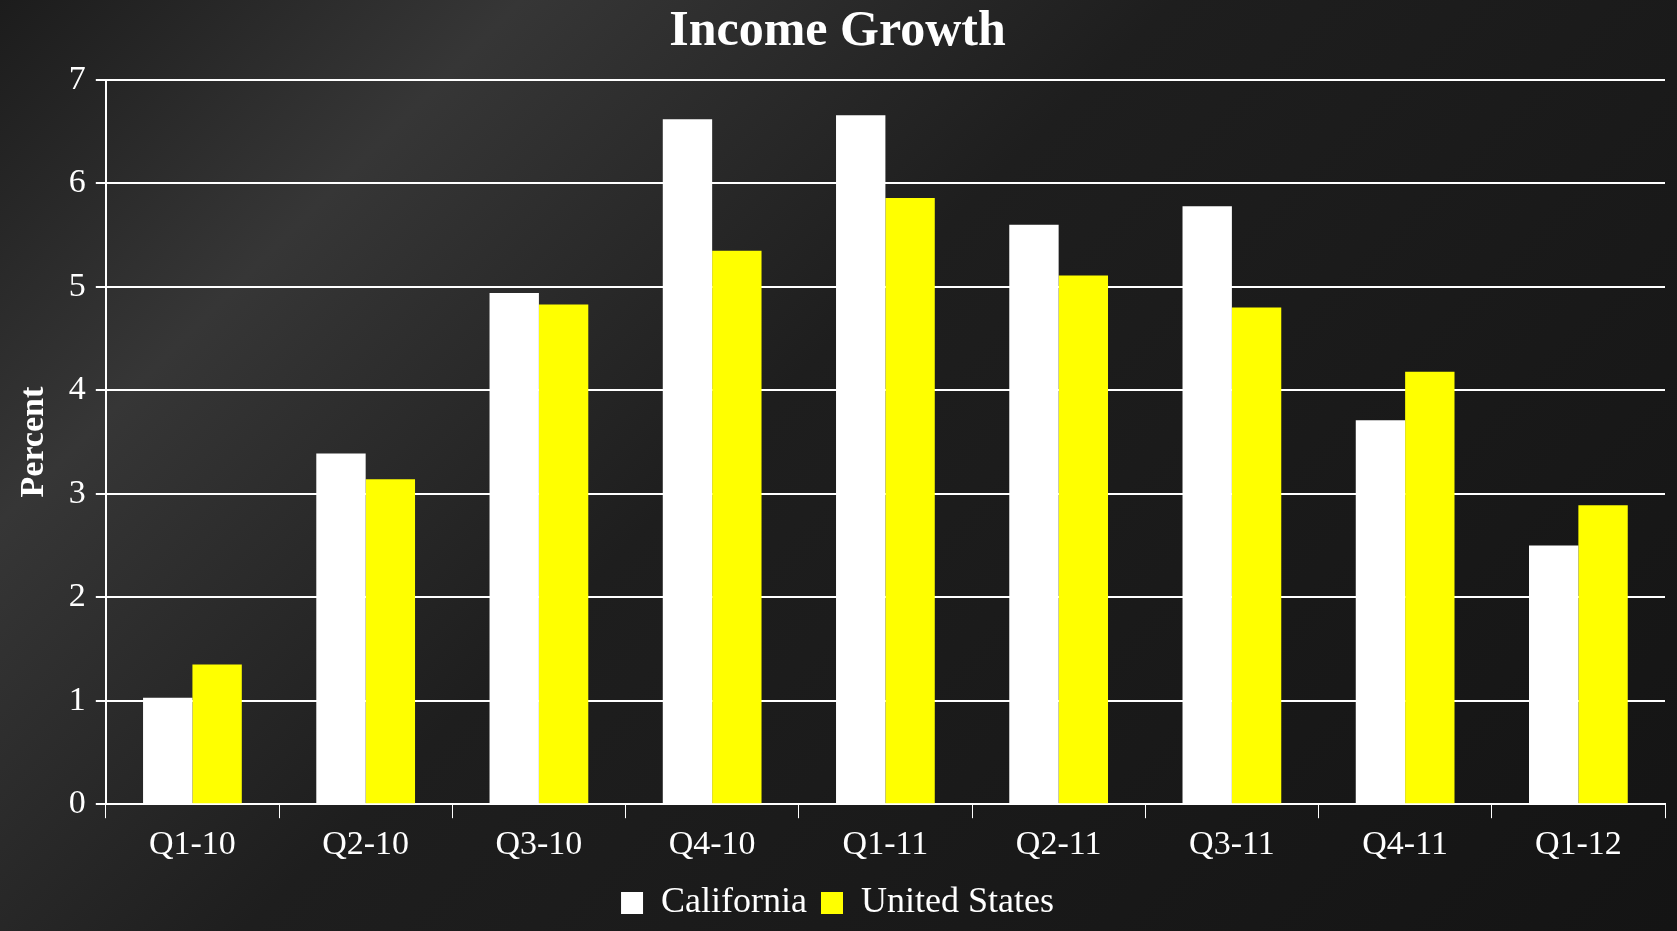 This screenshot has width=1677, height=931. What do you see at coordinates (77, 388) in the screenshot?
I see `y-tick-label: 4` at bounding box center [77, 388].